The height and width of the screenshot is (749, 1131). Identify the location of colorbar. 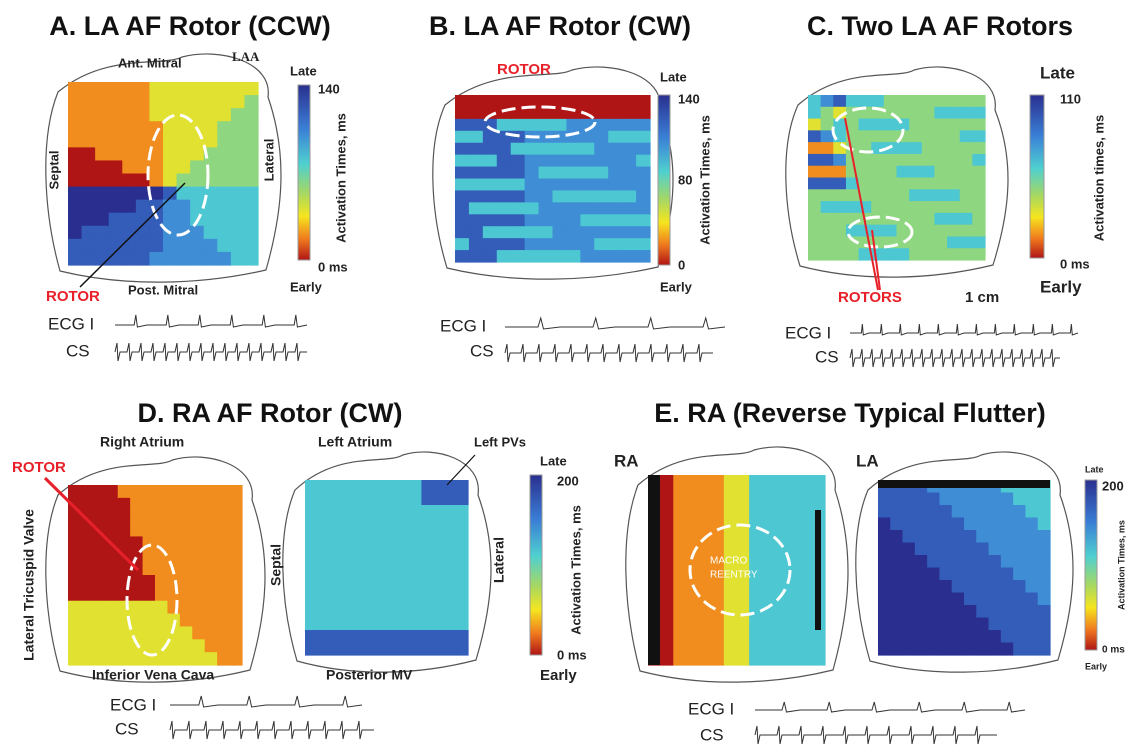
(536, 565).